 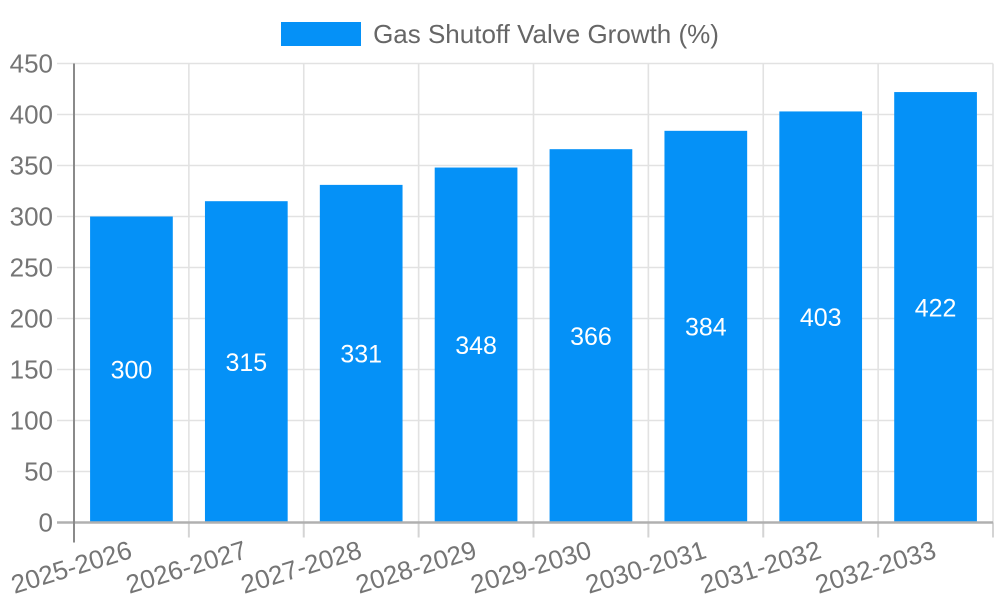 I want to click on bar-value-label: 384, so click(x=706, y=328).